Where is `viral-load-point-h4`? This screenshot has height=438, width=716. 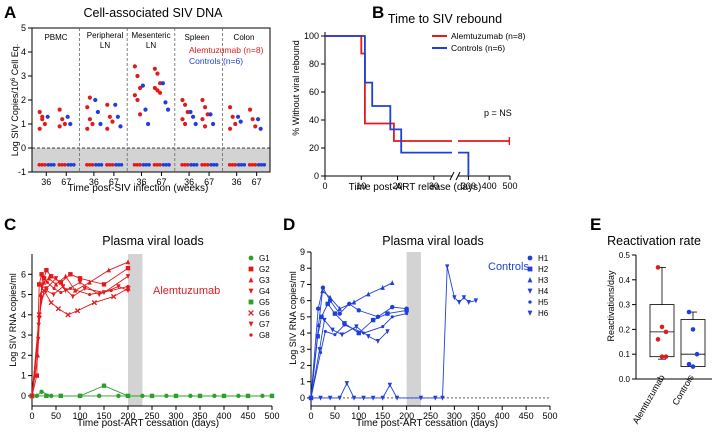 viral-load-point-h4 is located at coordinates (387, 332).